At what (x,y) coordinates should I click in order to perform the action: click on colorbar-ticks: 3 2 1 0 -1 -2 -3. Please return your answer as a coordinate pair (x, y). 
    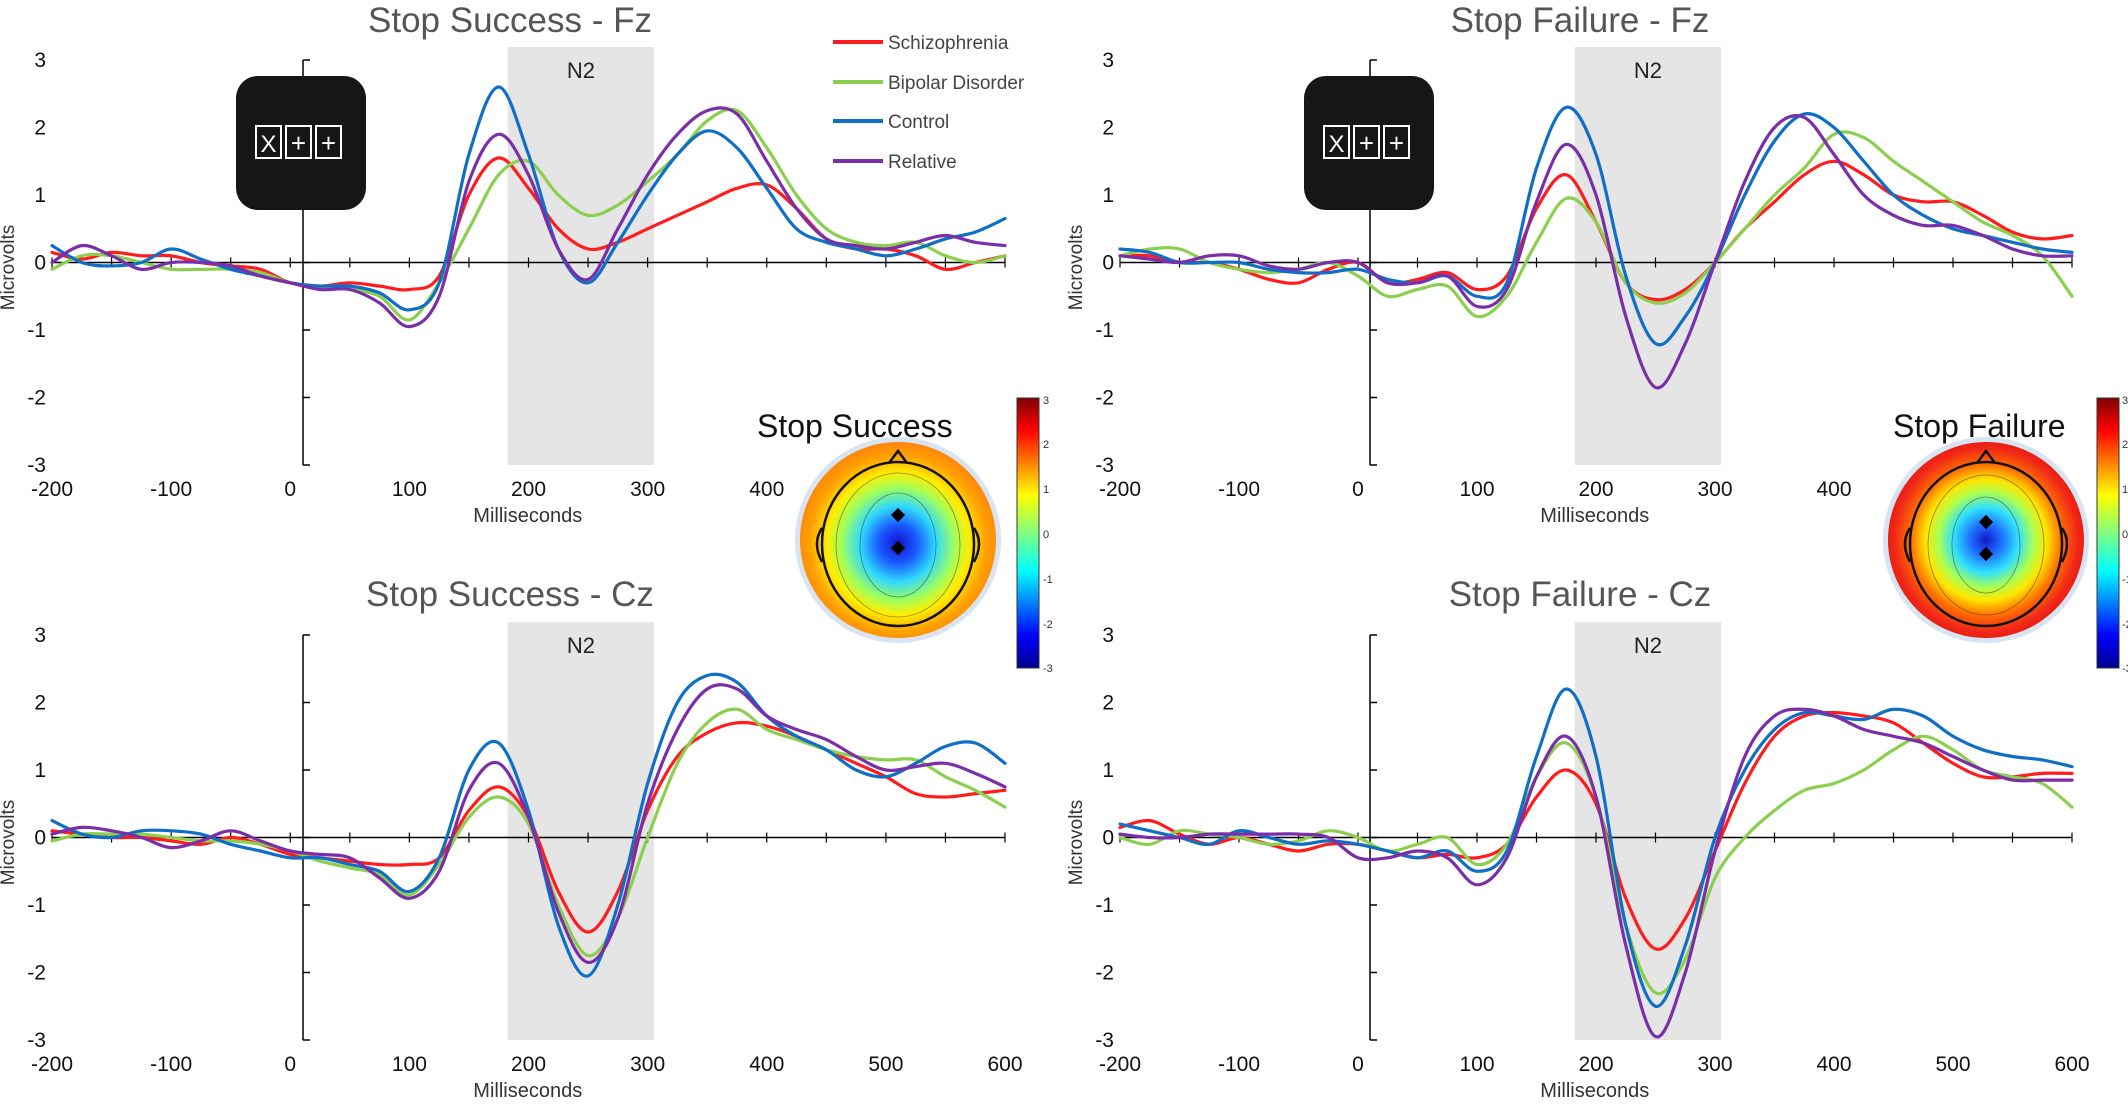
    Looking at the image, I should click on (1048, 535).